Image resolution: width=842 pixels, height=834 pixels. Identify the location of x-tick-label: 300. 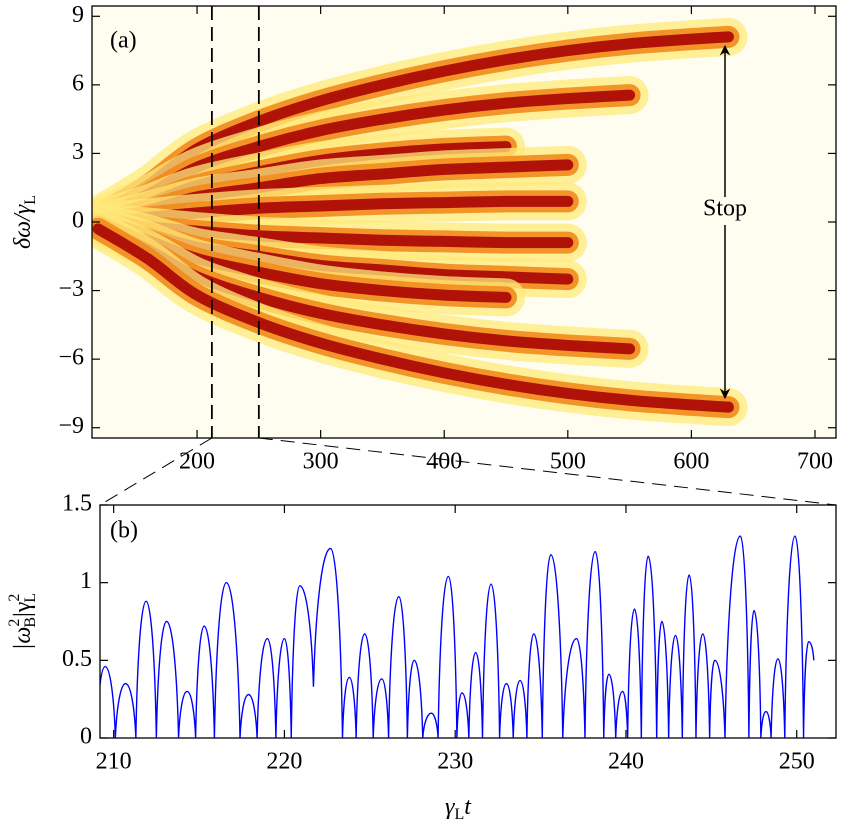
(321, 462).